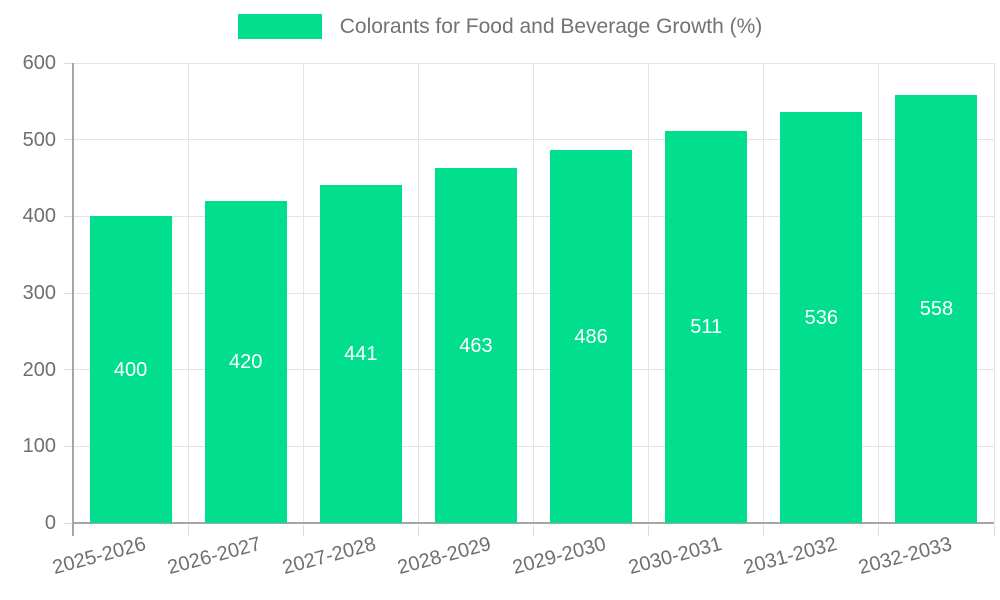 The image size is (1000, 600). I want to click on bar-value-label: 486, so click(591, 336).